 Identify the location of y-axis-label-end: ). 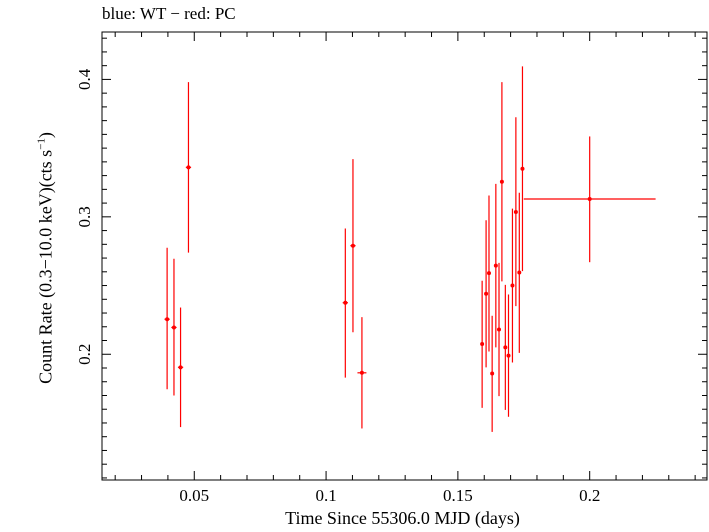
(45, 135).